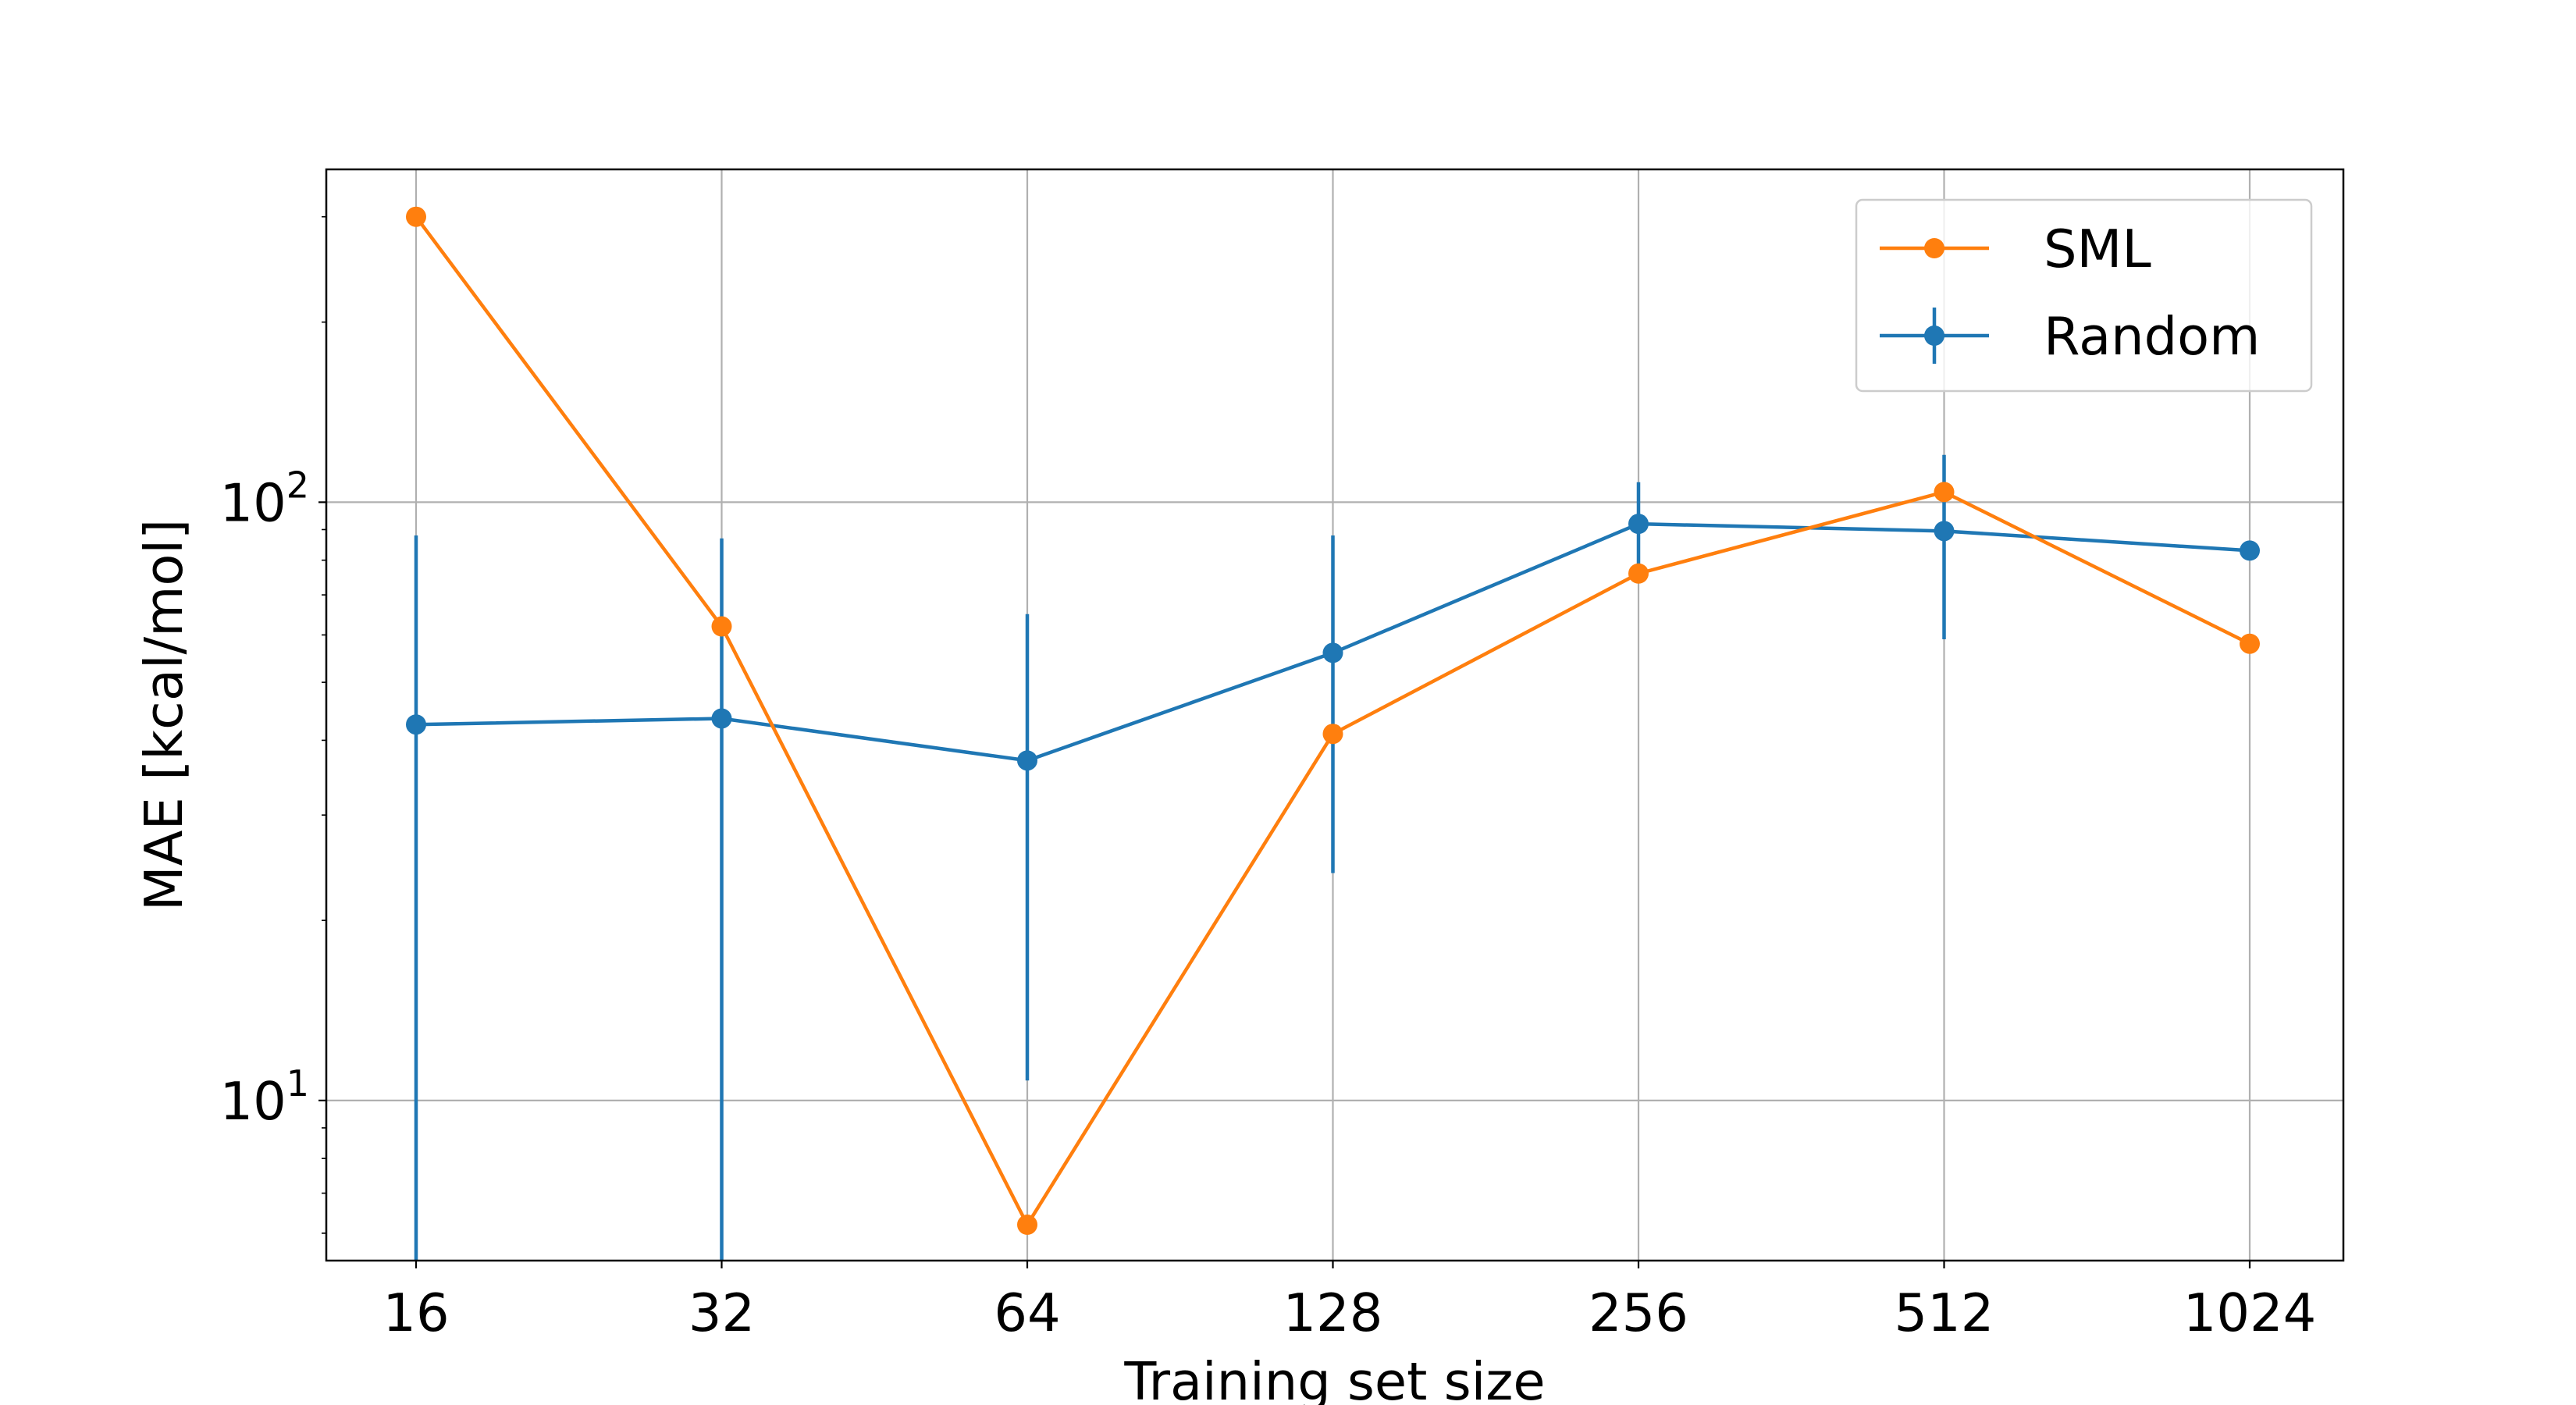 The width and height of the screenshot is (2576, 1405). What do you see at coordinates (1944, 1312) in the screenshot?
I see `x-tick-label: 512` at bounding box center [1944, 1312].